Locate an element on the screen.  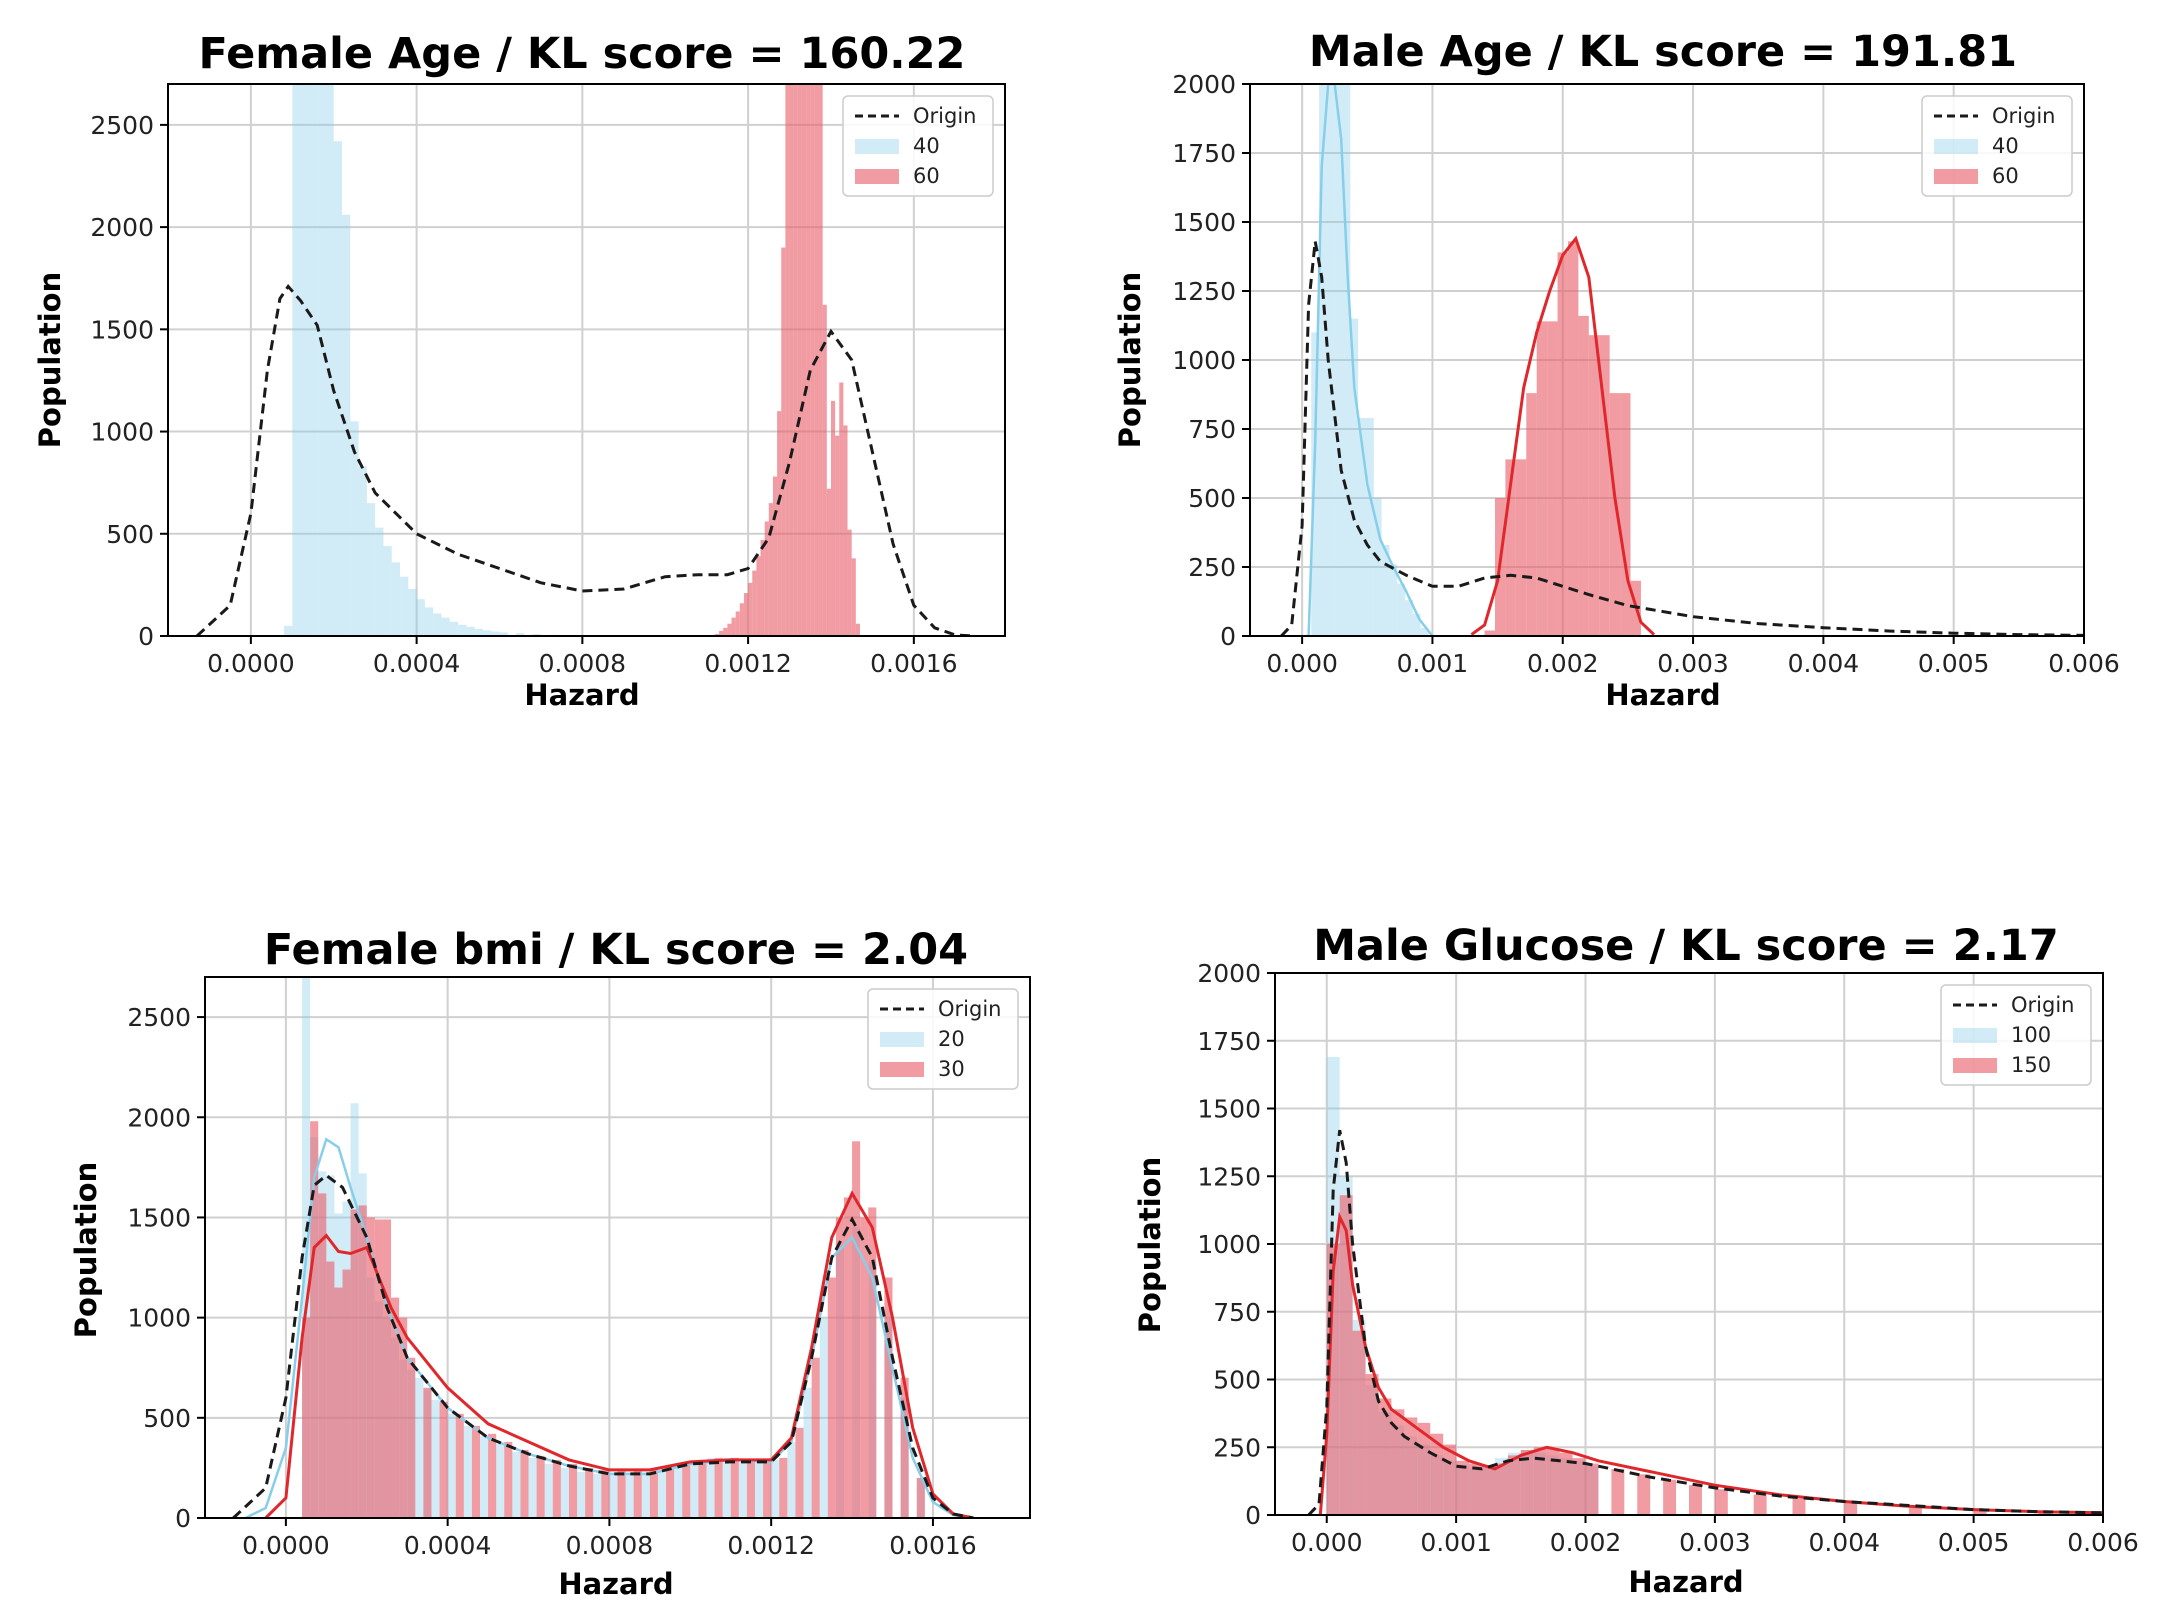
plot-frame is located at coordinates (617, 1247).